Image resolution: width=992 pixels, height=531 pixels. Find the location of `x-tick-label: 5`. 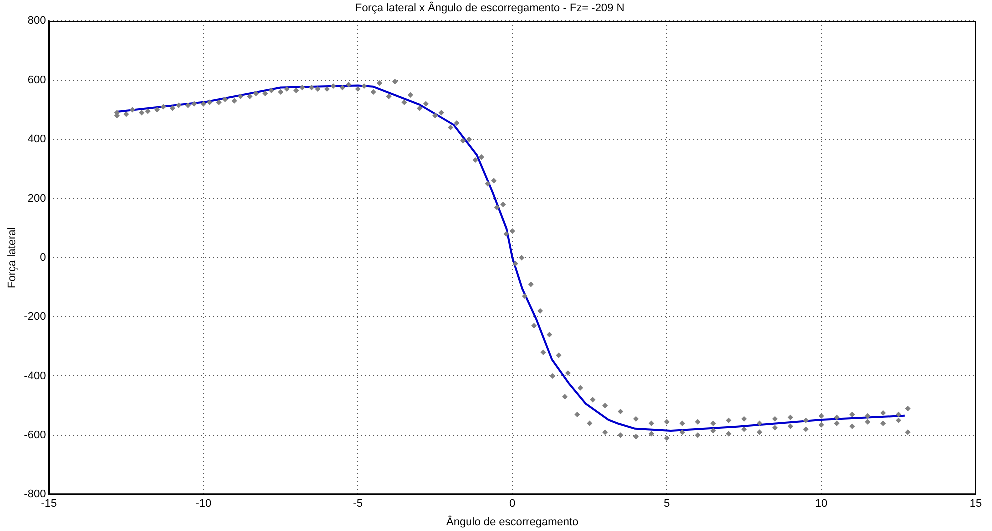

x-tick-label: 5 is located at coordinates (667, 504).